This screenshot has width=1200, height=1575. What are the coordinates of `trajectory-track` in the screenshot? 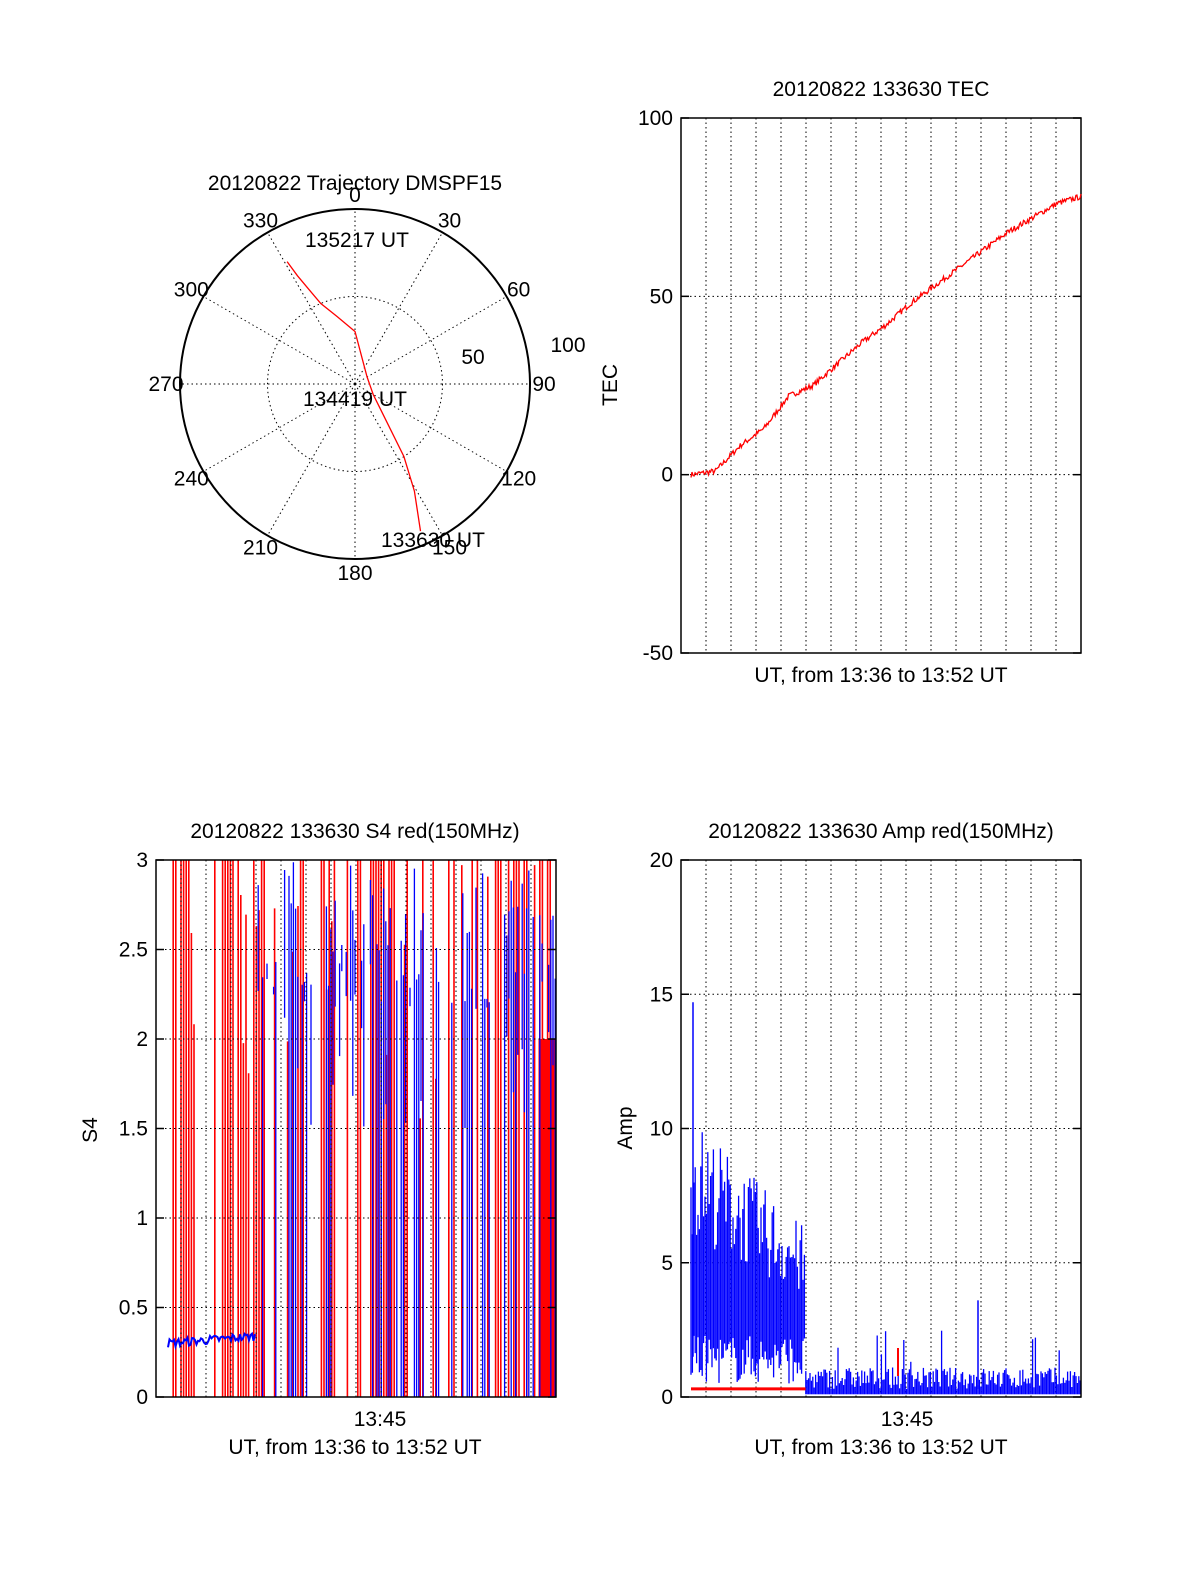 It's located at (354, 396).